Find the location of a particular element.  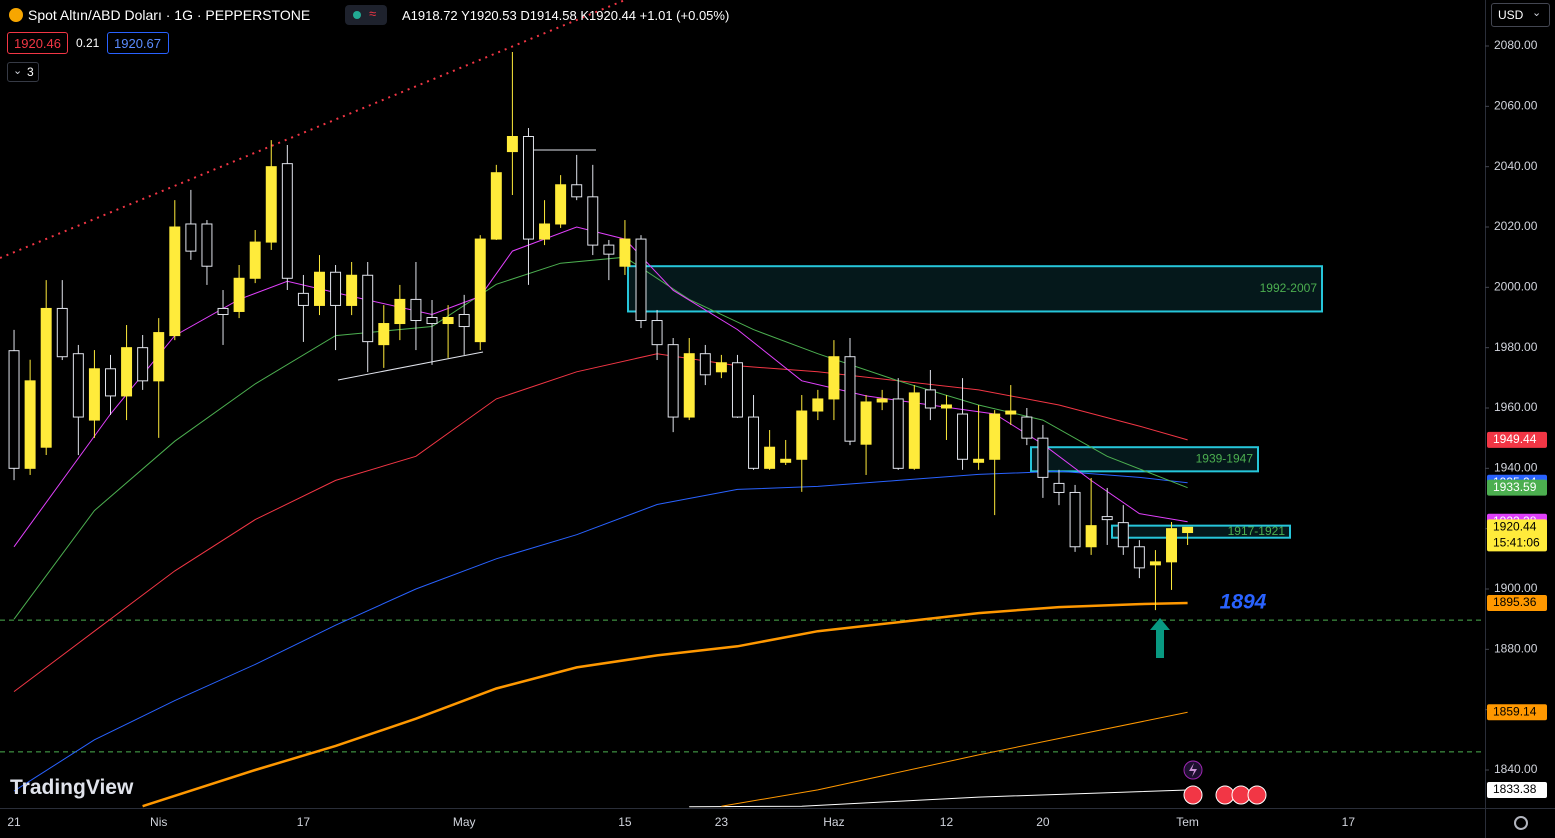

x-tick-label: 15 is located at coordinates (625, 822).